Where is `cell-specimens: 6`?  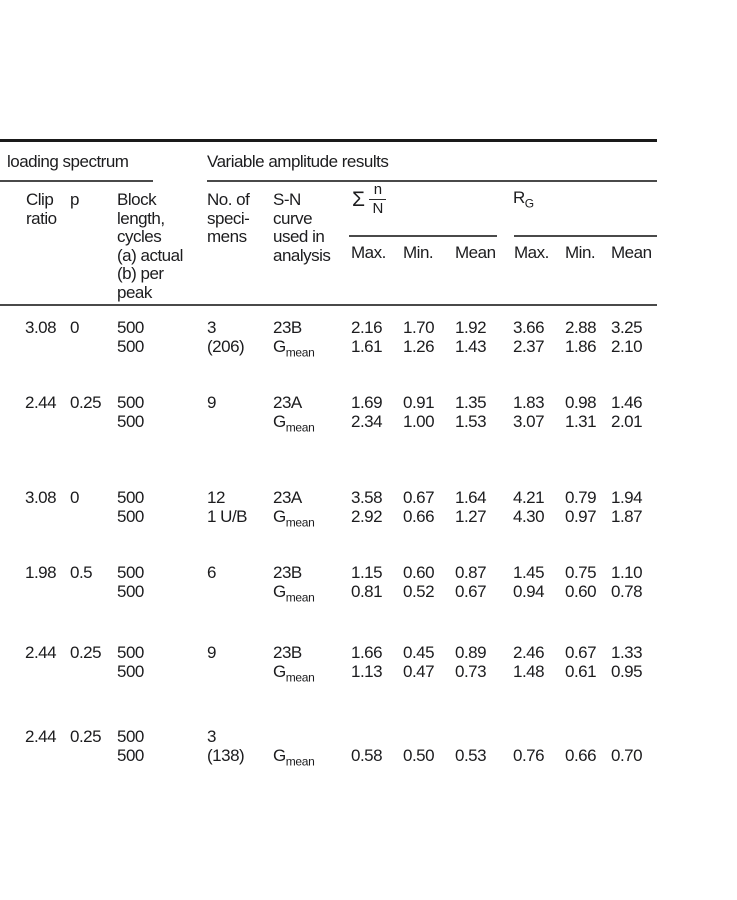 cell-specimens: 6 is located at coordinates (211, 572).